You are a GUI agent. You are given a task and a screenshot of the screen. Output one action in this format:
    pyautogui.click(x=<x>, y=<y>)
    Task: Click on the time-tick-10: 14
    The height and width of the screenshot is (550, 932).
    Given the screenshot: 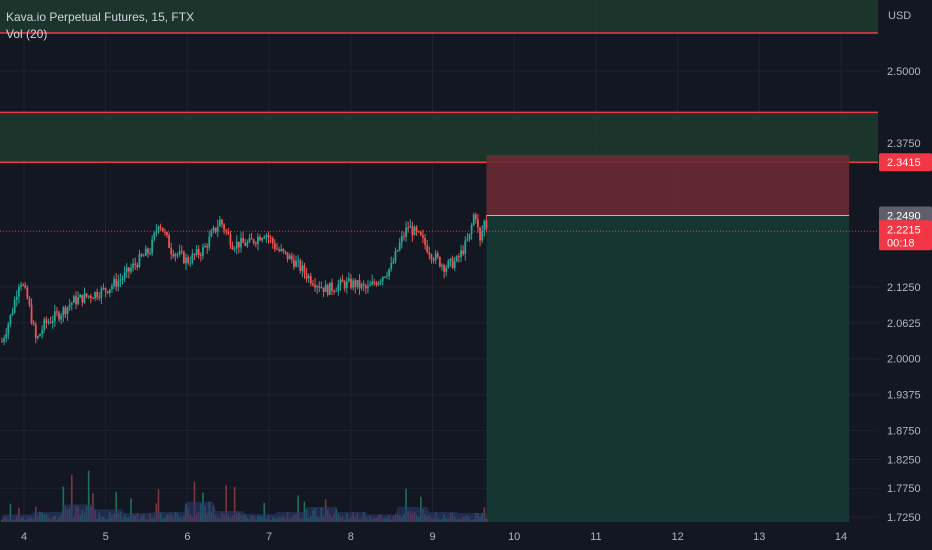 What is the action you would take?
    pyautogui.click(x=841, y=537)
    